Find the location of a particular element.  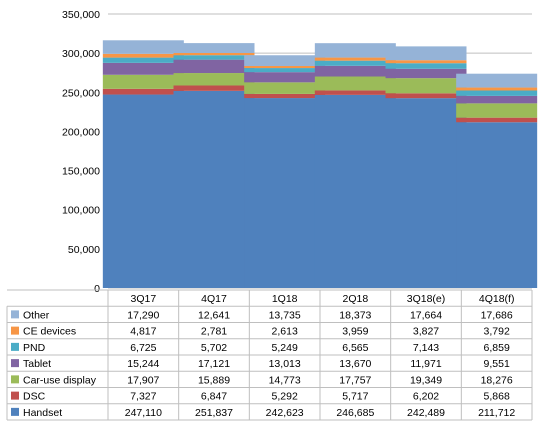

x-tick-label: 4Q18(f) is located at coordinates (497, 299).